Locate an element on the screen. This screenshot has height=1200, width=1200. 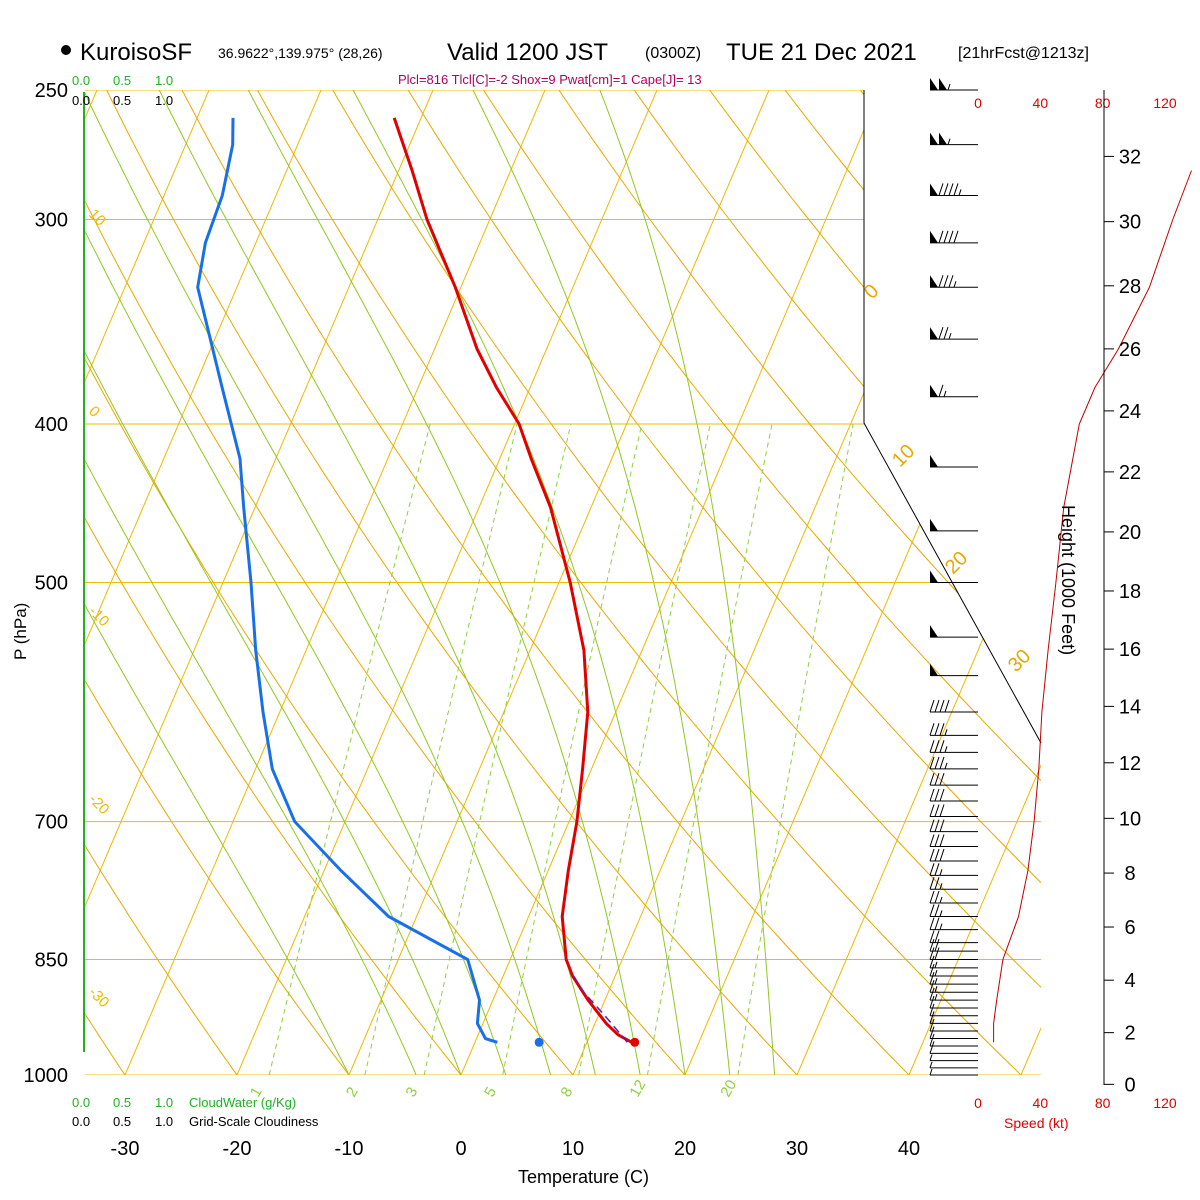
mixing-ratio-label: 8 is located at coordinates (566, 1092).